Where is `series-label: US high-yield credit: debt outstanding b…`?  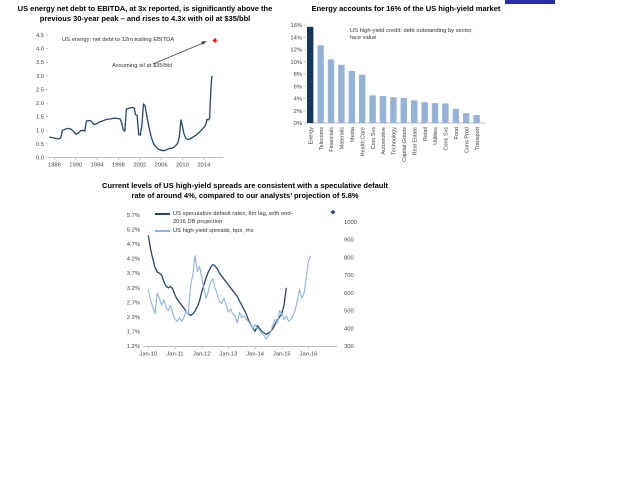 series-label: US high-yield credit: debt outstanding b… is located at coordinates (411, 34).